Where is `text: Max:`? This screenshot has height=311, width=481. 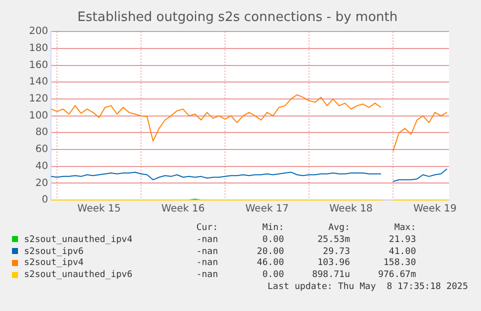 text: Max: is located at coordinates (404, 229).